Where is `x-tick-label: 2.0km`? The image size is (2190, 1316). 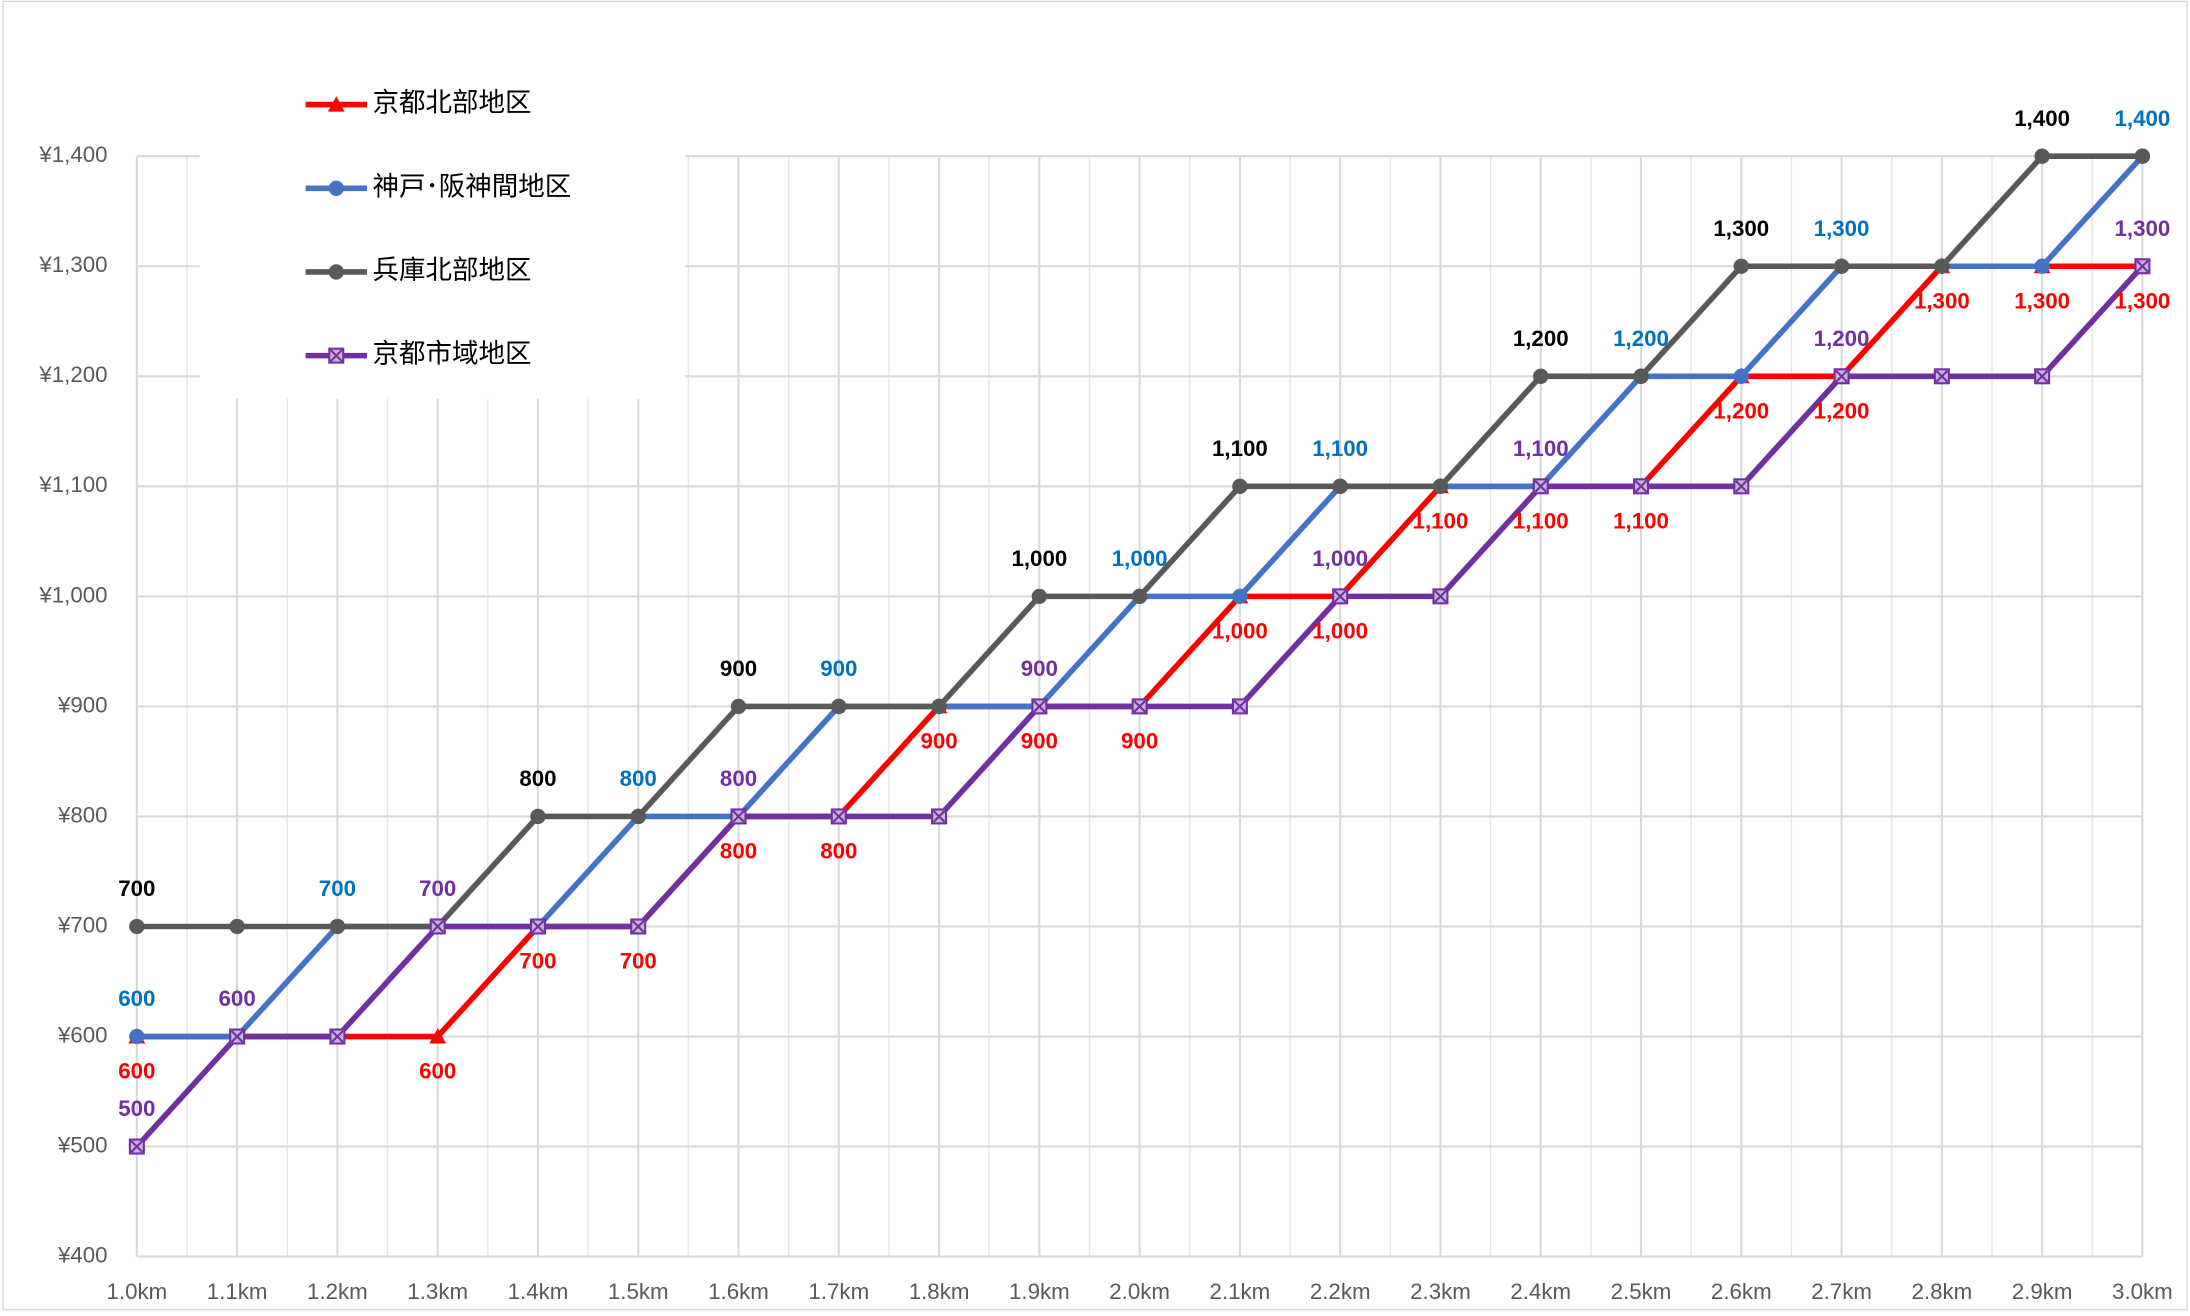
x-tick-label: 2.0km is located at coordinates (1139, 1291).